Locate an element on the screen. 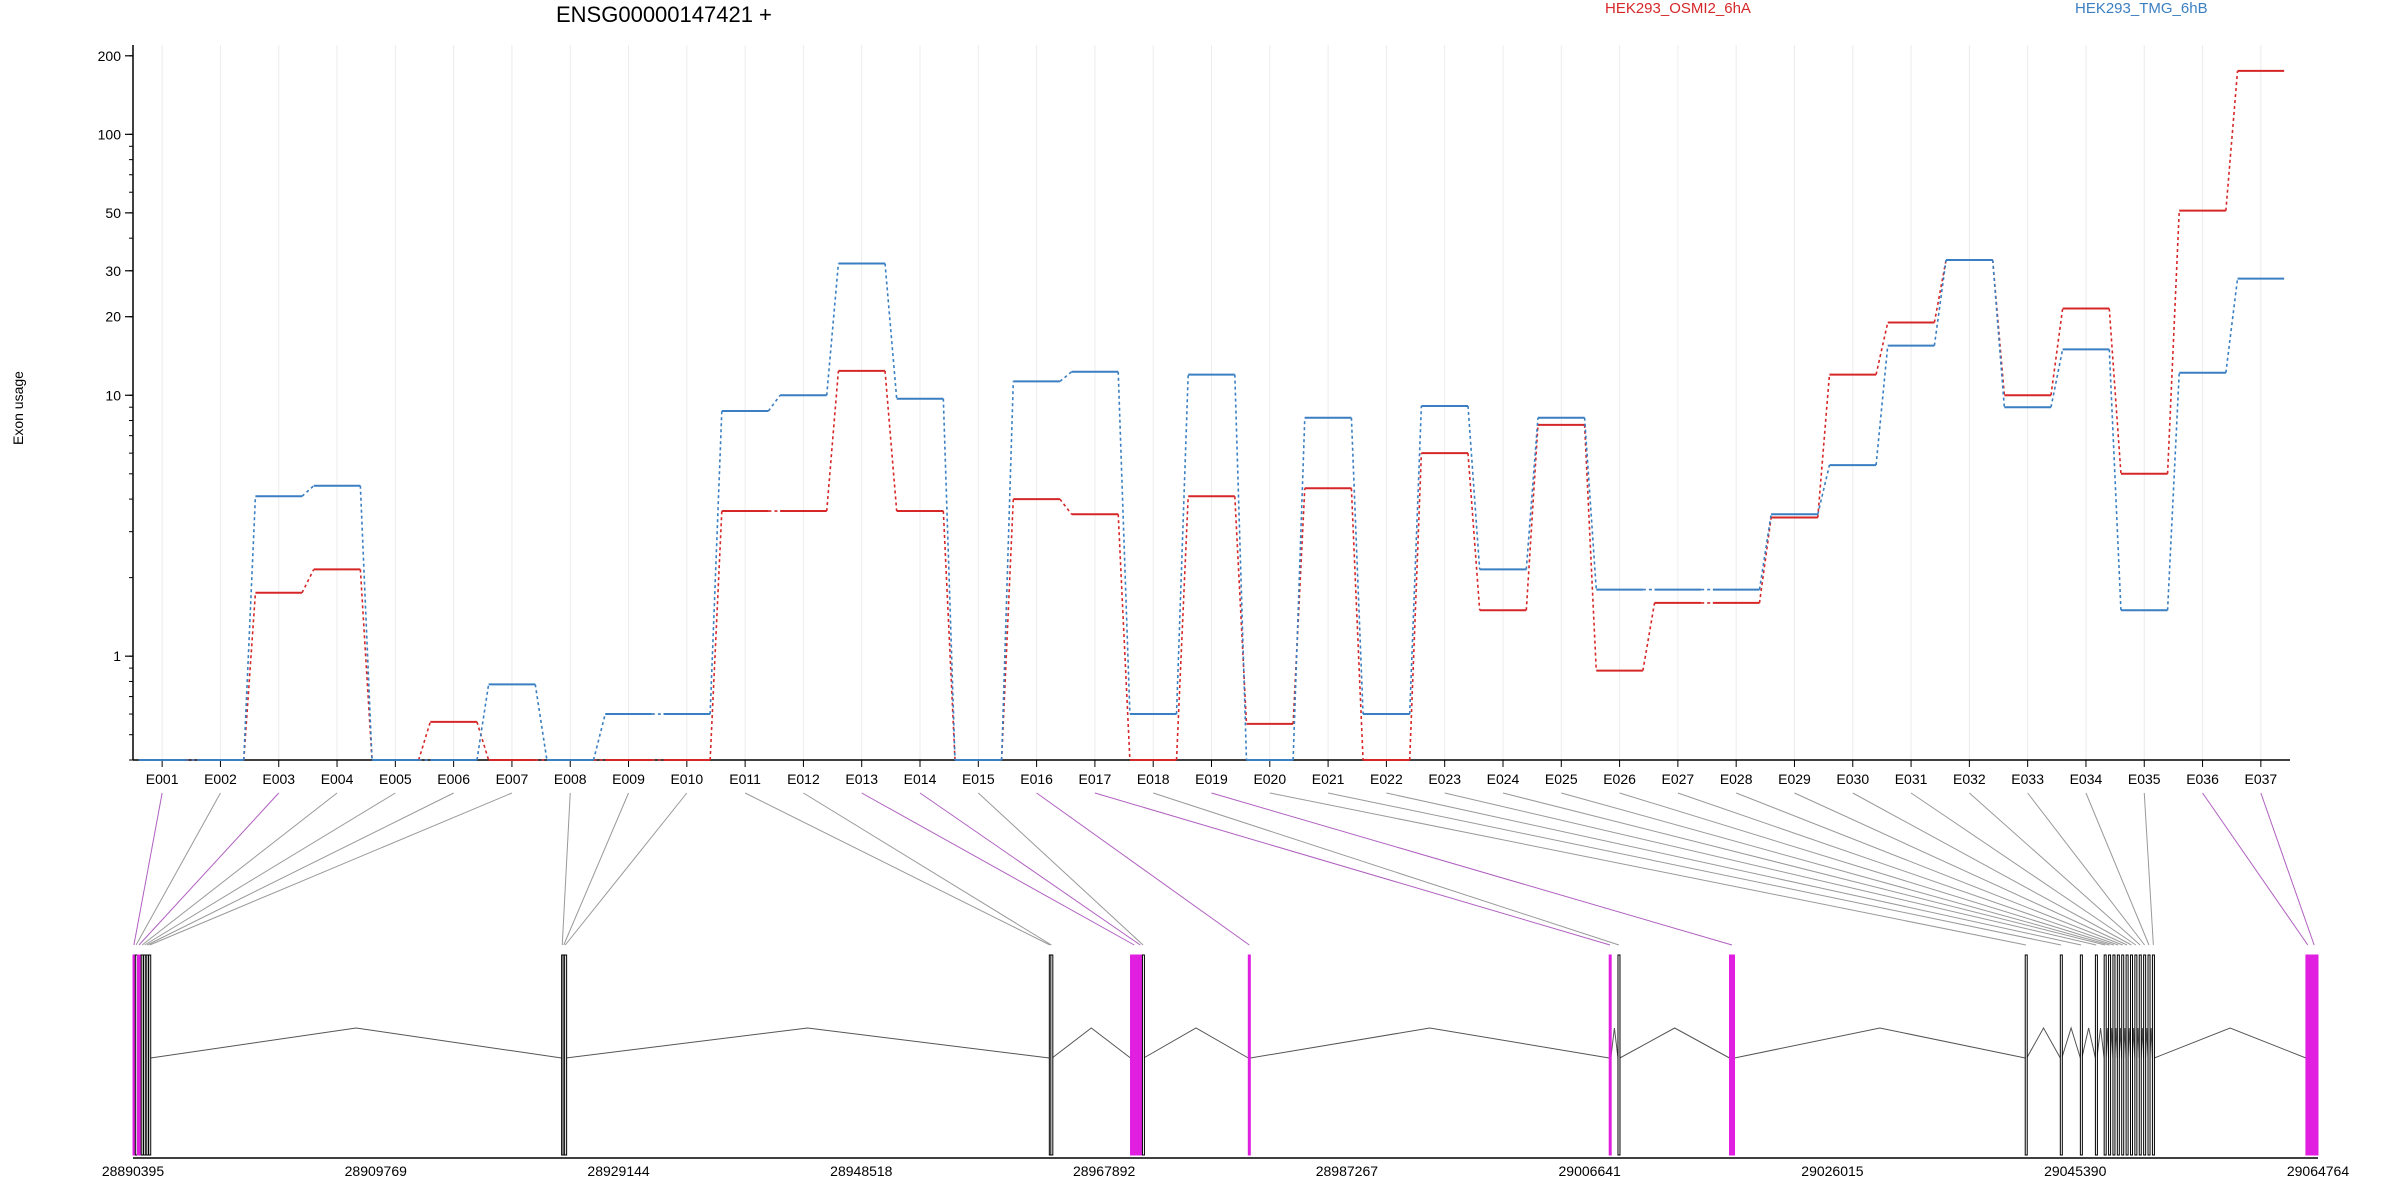 This screenshot has width=2400, height=1200. y-tick-label: 20 is located at coordinates (113, 317).